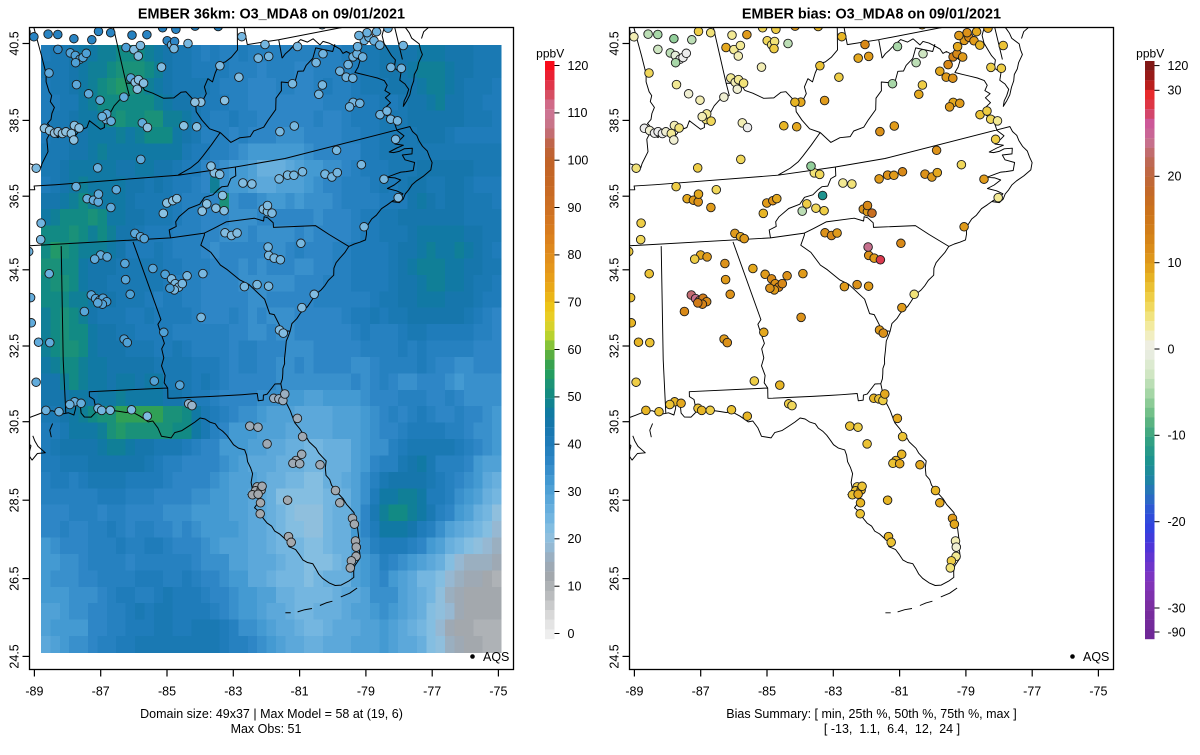 The height and width of the screenshot is (755, 1200). I want to click on svg-text: -90, so click(1177, 632).